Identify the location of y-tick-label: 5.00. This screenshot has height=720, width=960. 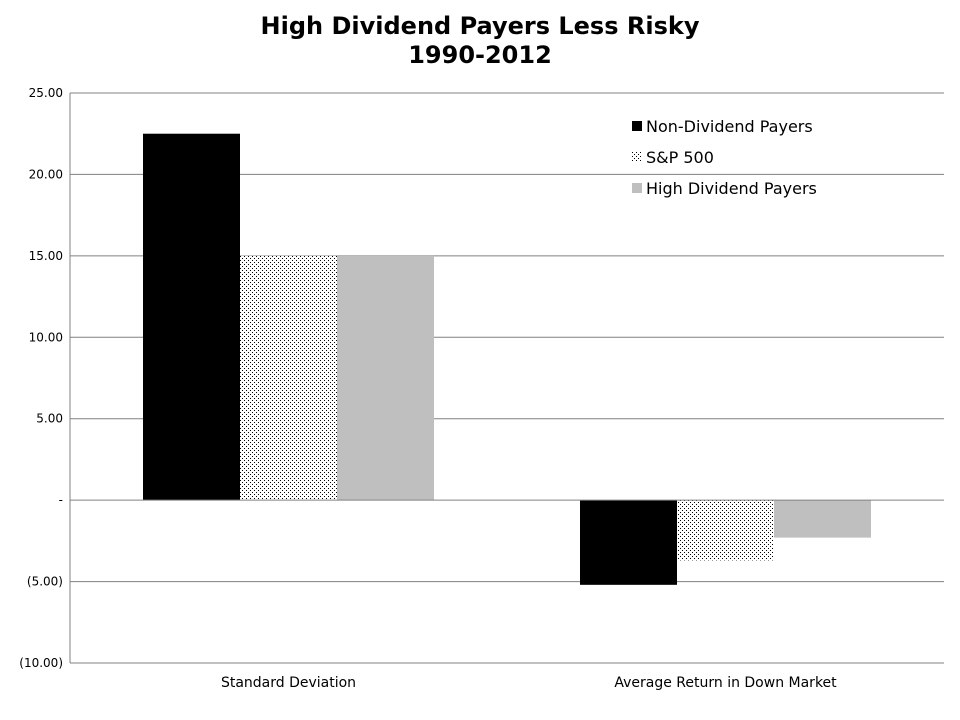
(49, 419).